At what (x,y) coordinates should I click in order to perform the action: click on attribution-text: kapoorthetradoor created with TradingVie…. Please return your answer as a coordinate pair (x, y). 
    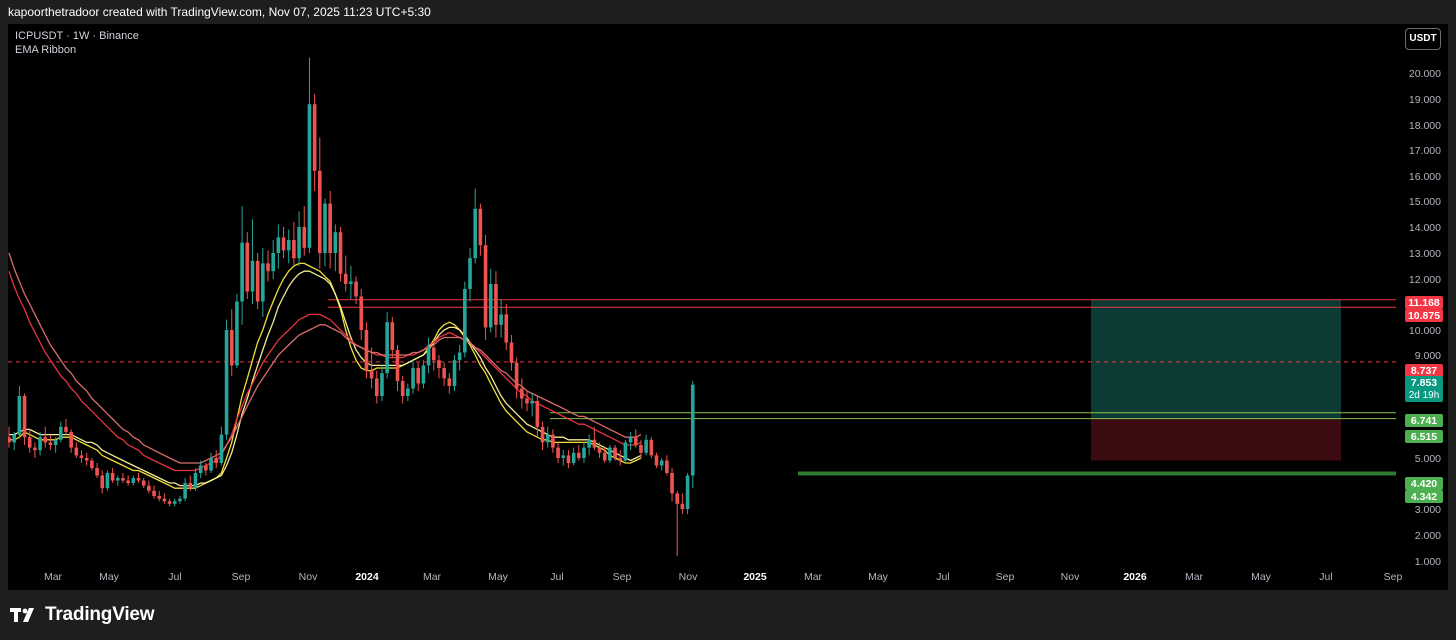
    Looking at the image, I should click on (219, 12).